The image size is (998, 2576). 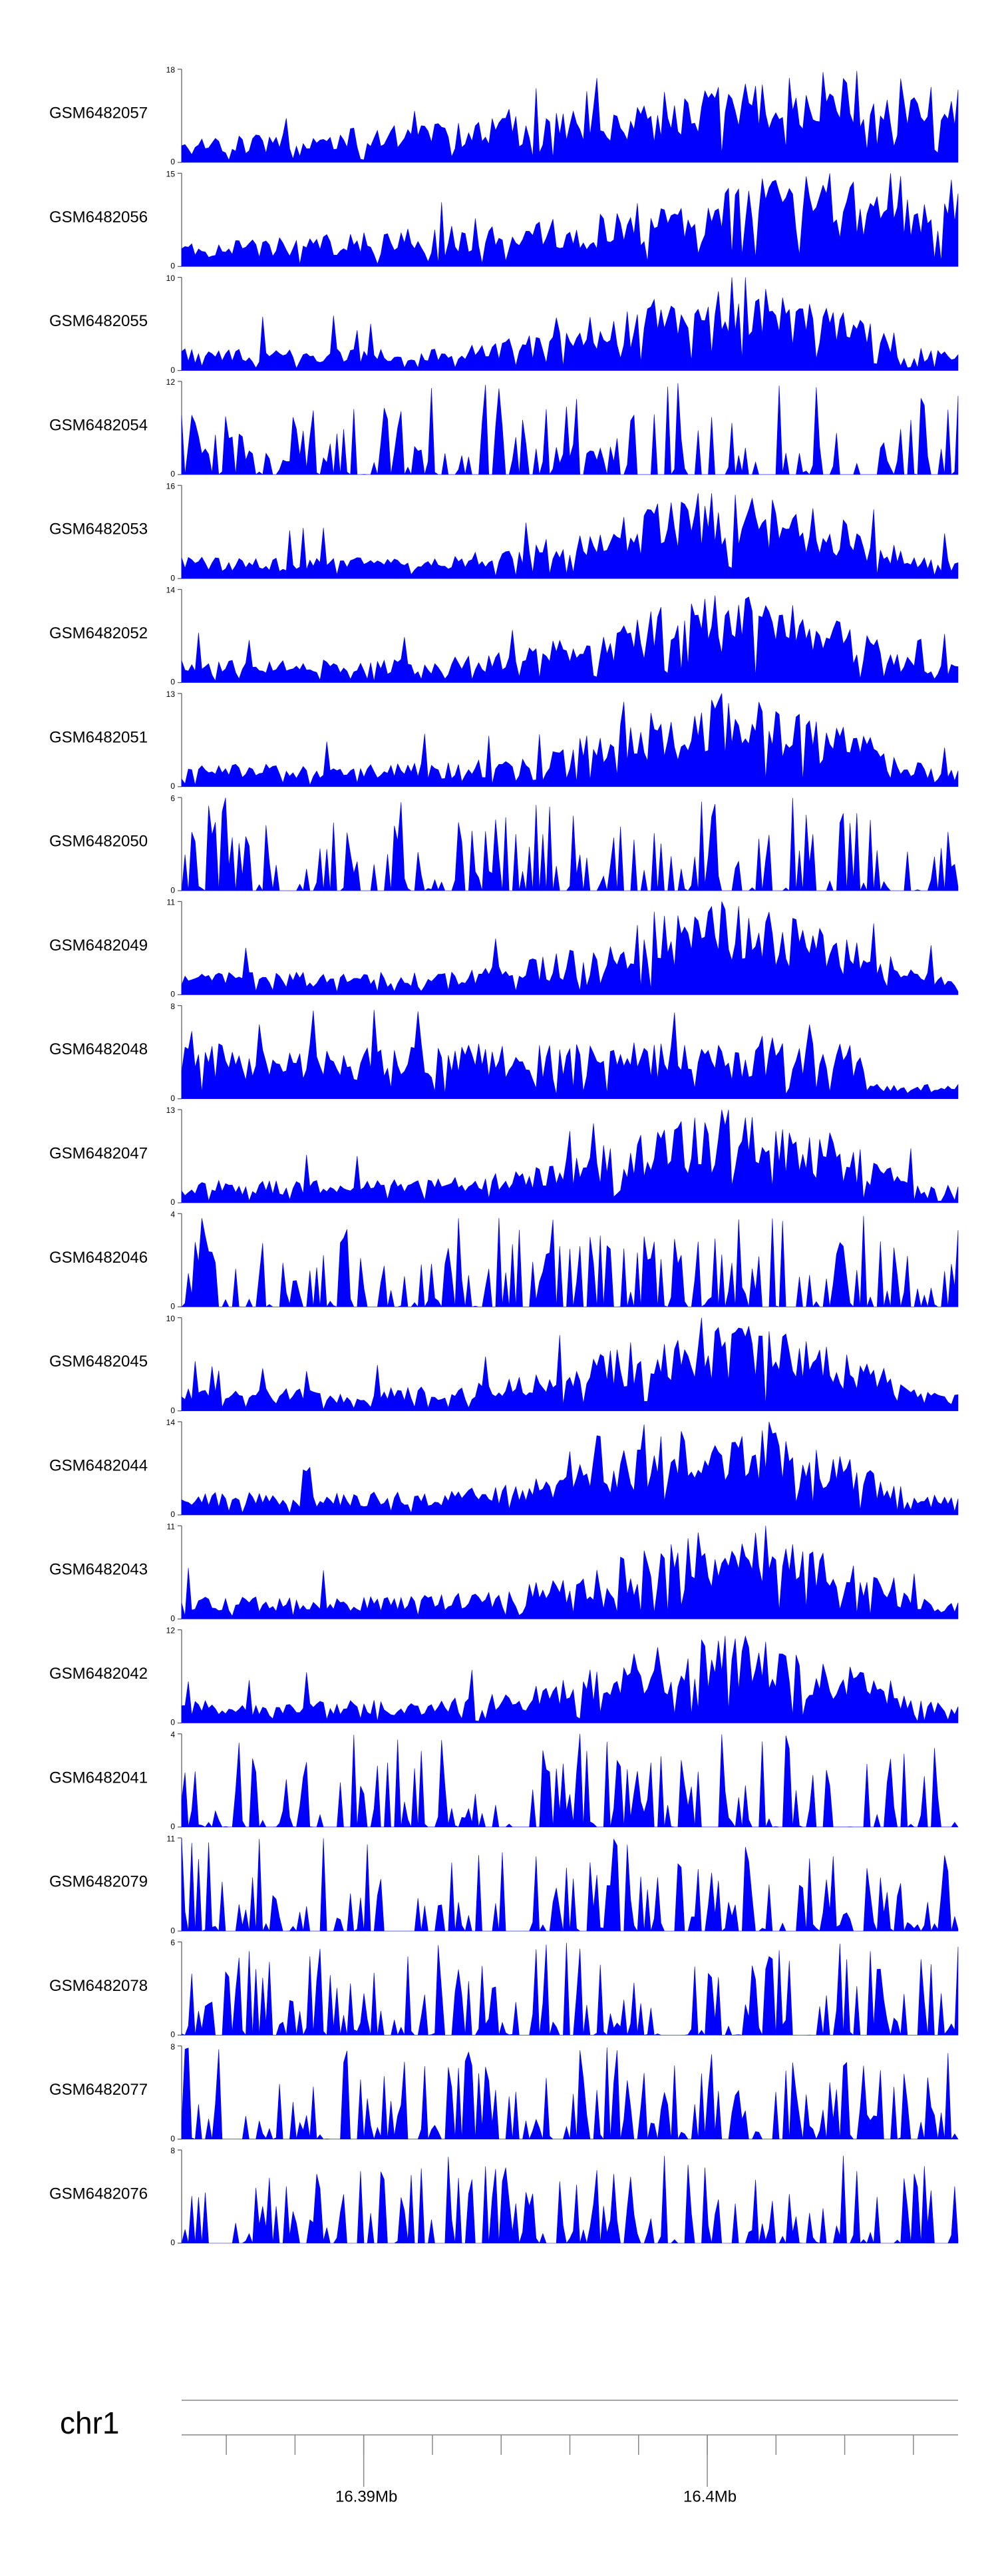 I want to click on track-gsm6482079: GSM6482079 11 0, so click(x=504, y=1884).